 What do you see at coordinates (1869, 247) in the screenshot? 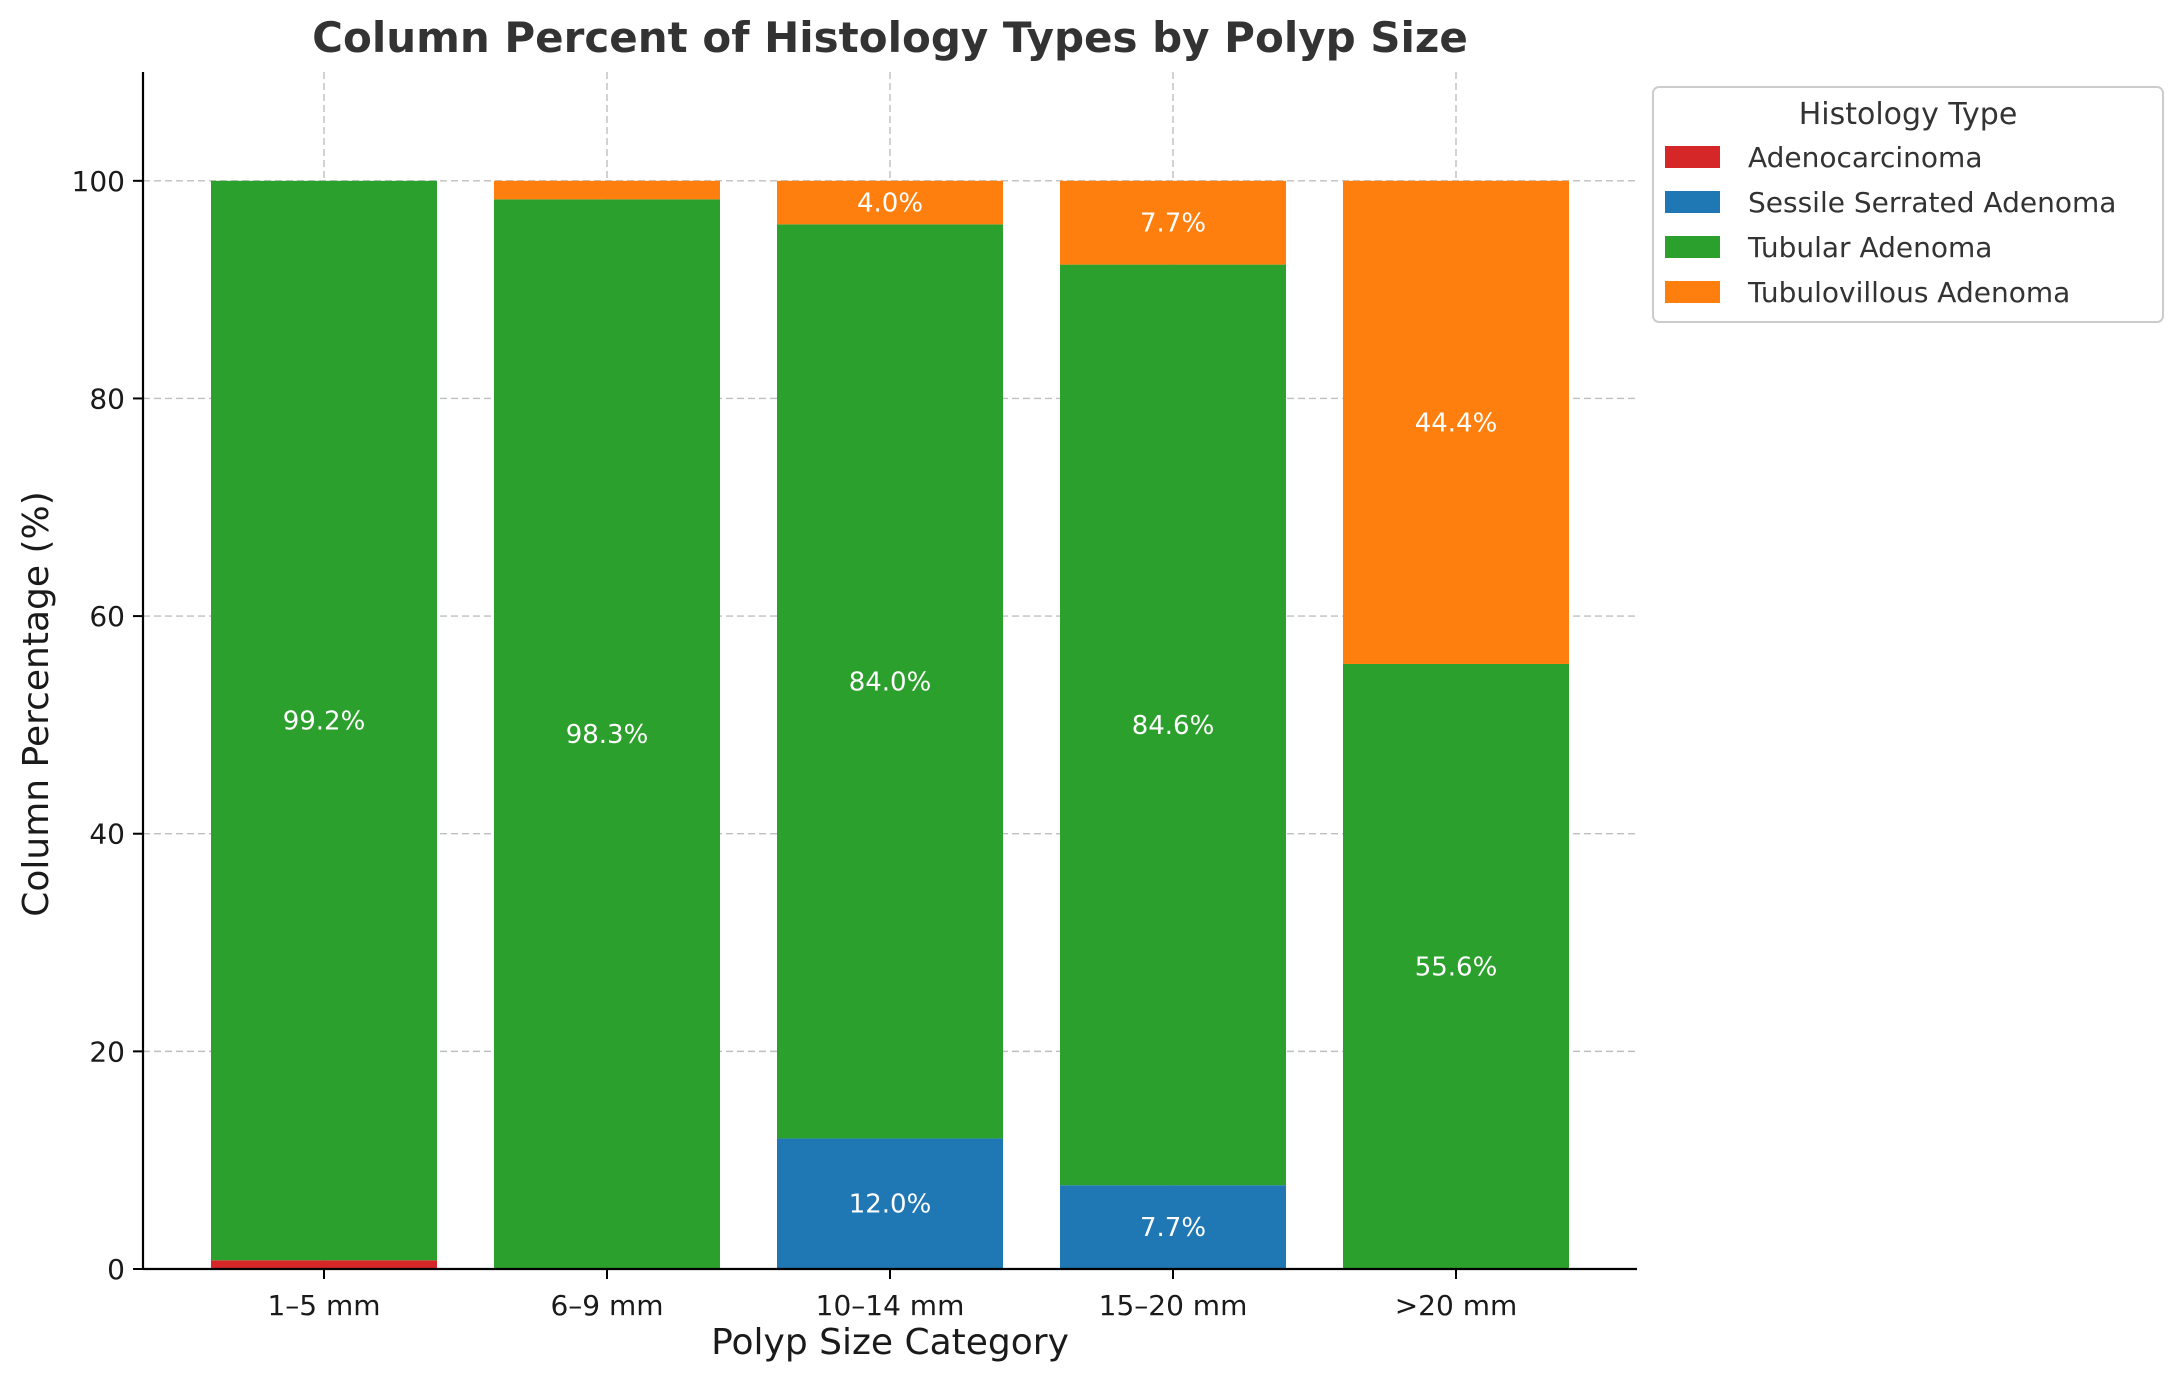
I see `legend-label-2: Tubular Adenoma` at bounding box center [1869, 247].